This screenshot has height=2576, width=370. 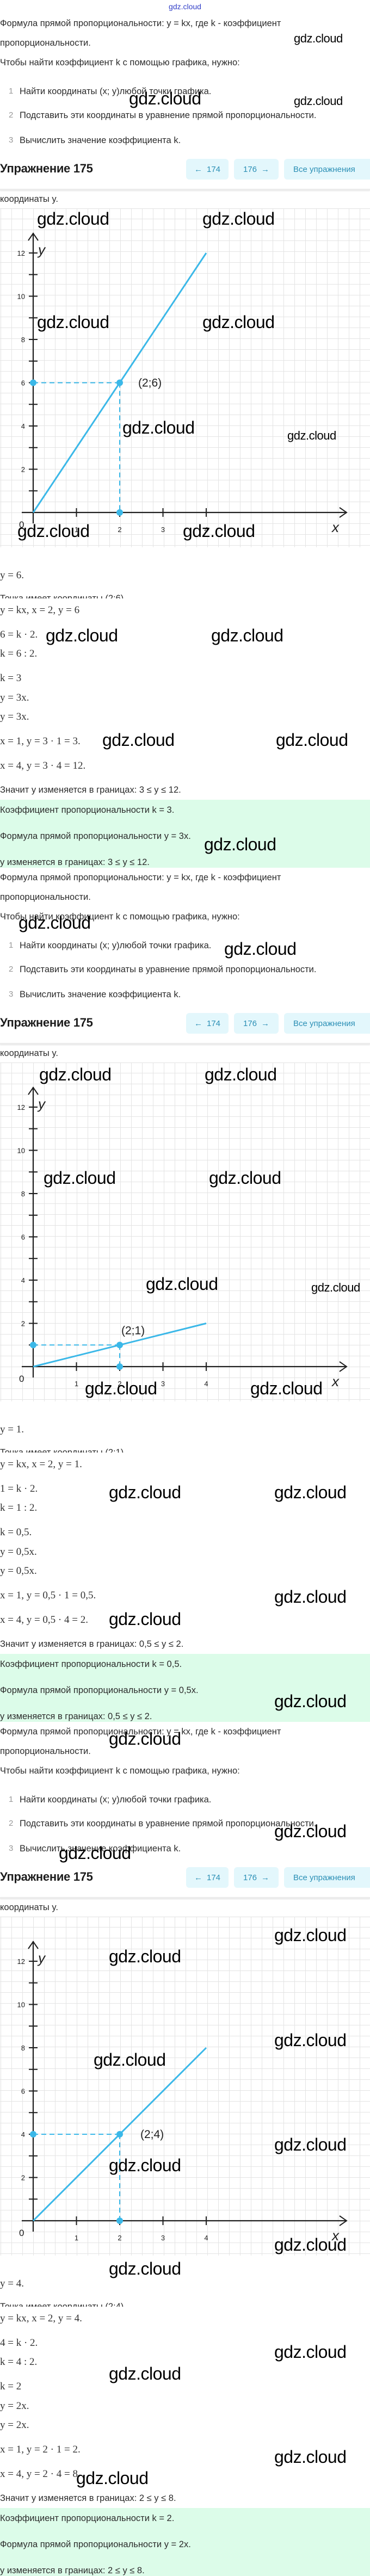 I want to click on work-line: k = 2, so click(x=11, y=2387).